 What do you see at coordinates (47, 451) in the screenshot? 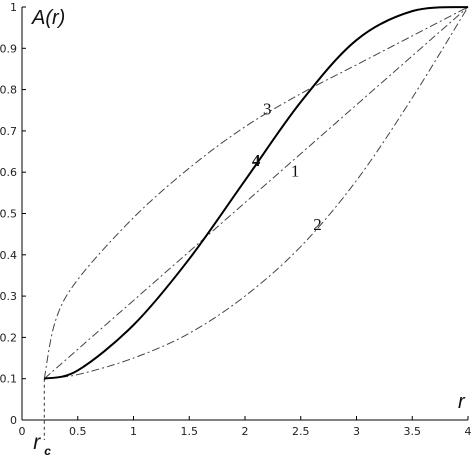
I see `marker-subscript: c` at bounding box center [47, 451].